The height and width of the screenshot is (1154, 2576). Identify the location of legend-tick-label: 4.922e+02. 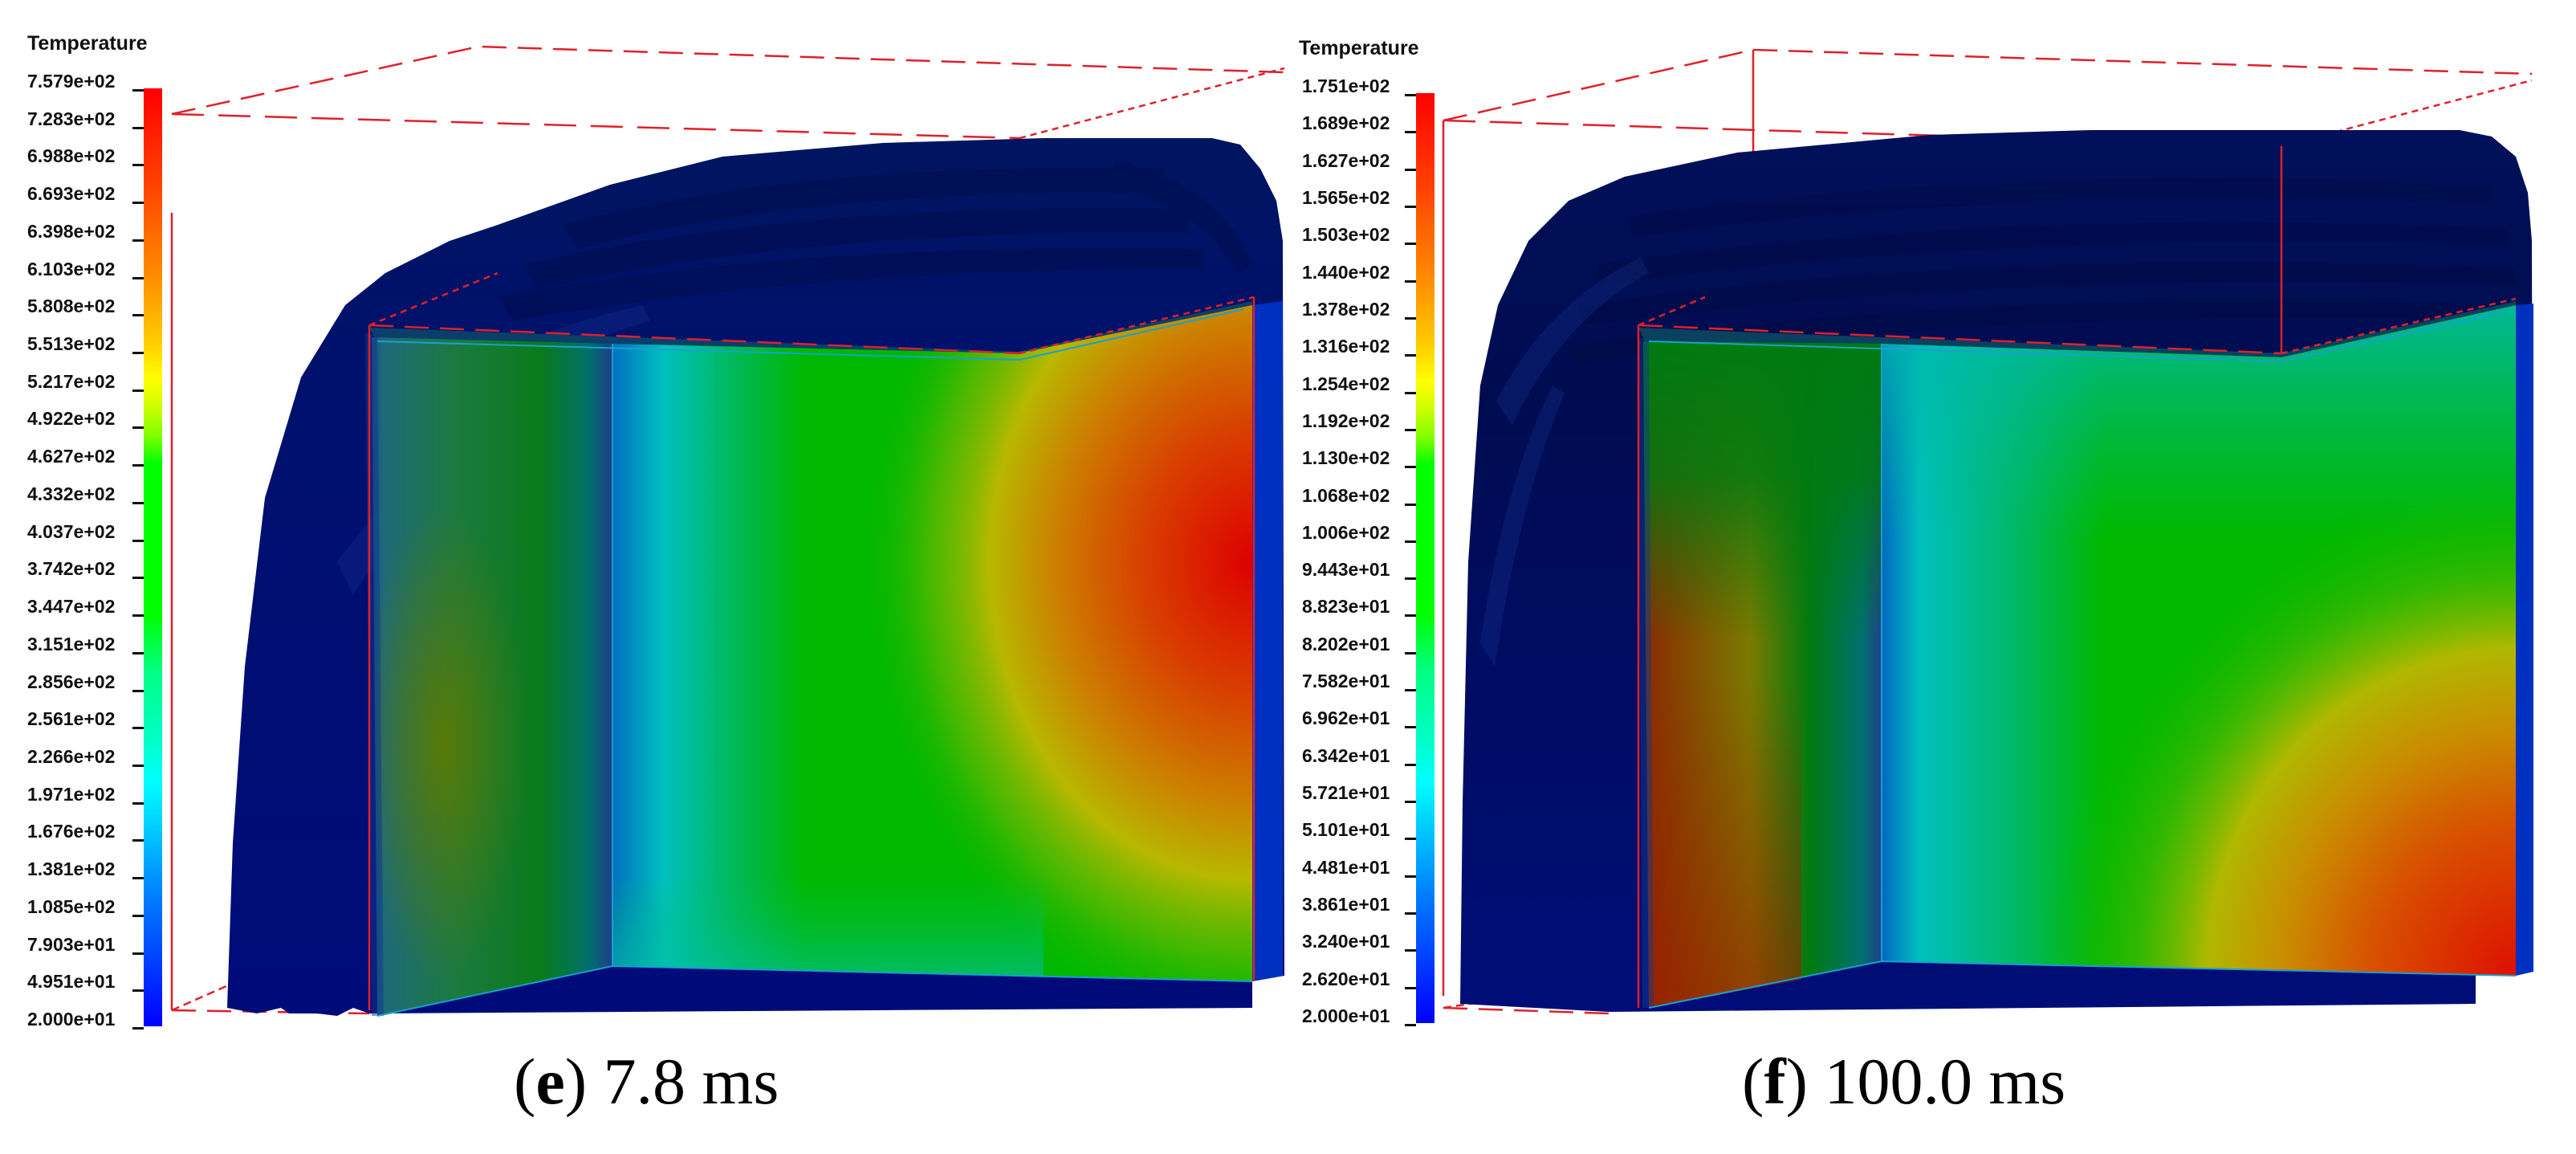
(71, 419).